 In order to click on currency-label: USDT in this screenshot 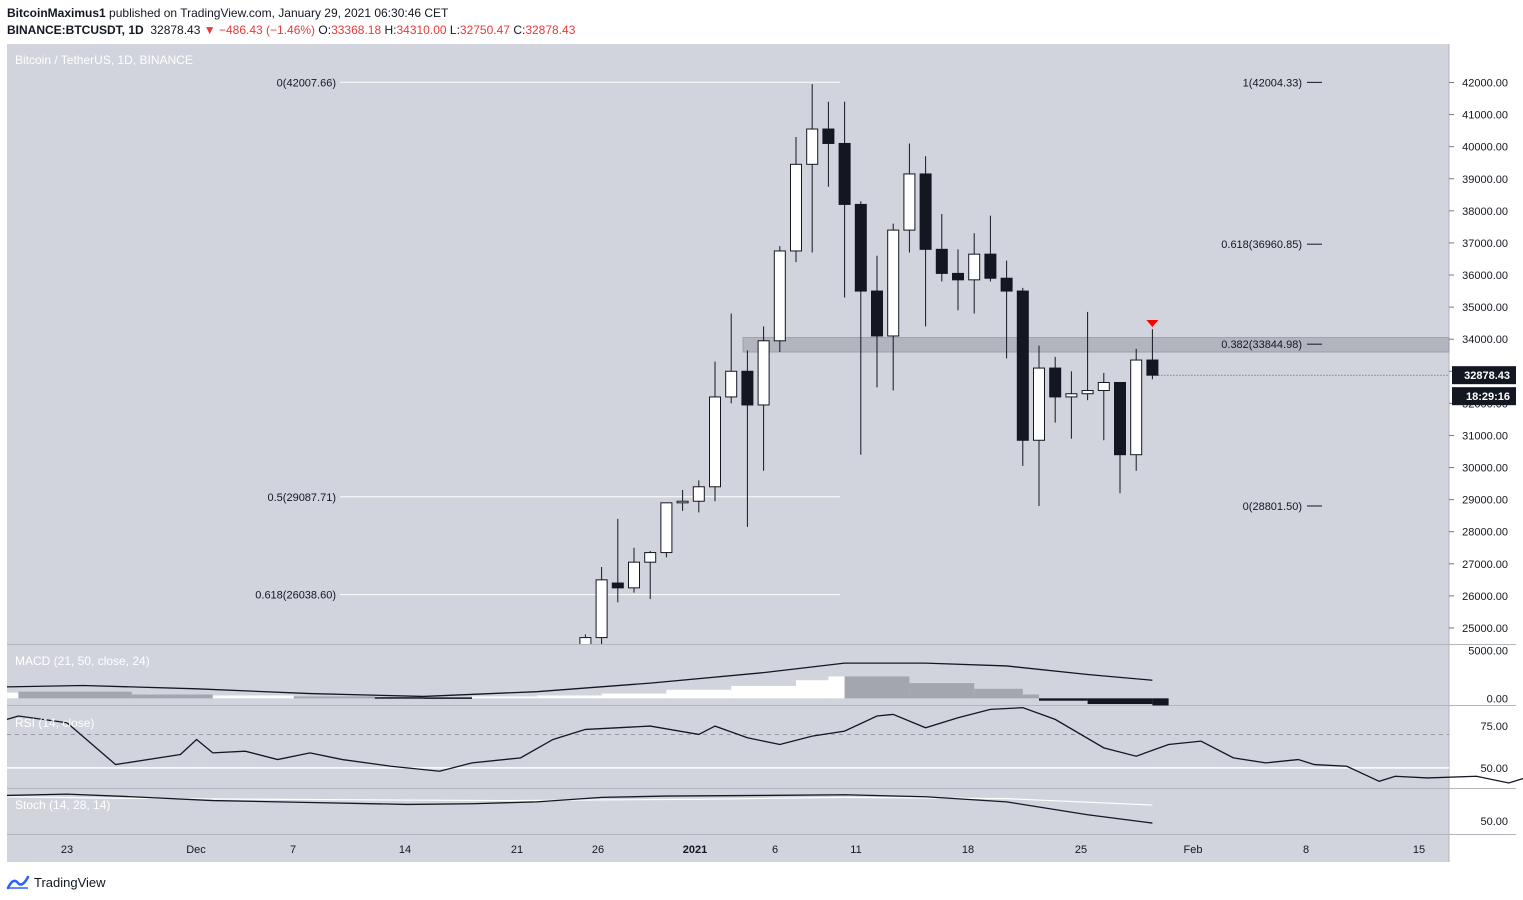, I will do `click(1482, 59)`.